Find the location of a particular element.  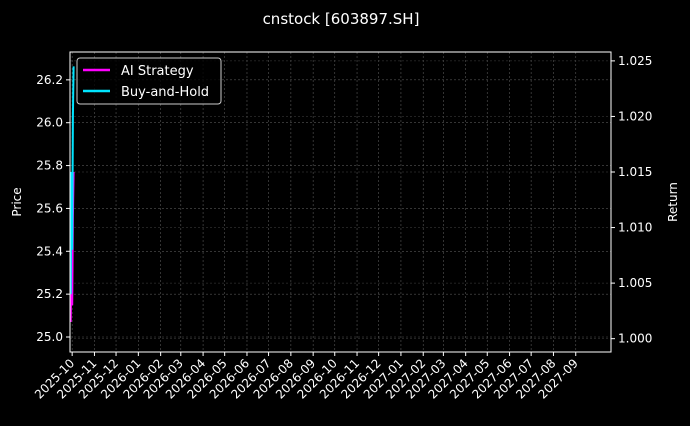

y-axis-left: 25.0 25.2 25.4 25.6 25.8 26.0 26.2 is located at coordinates (53, 208).